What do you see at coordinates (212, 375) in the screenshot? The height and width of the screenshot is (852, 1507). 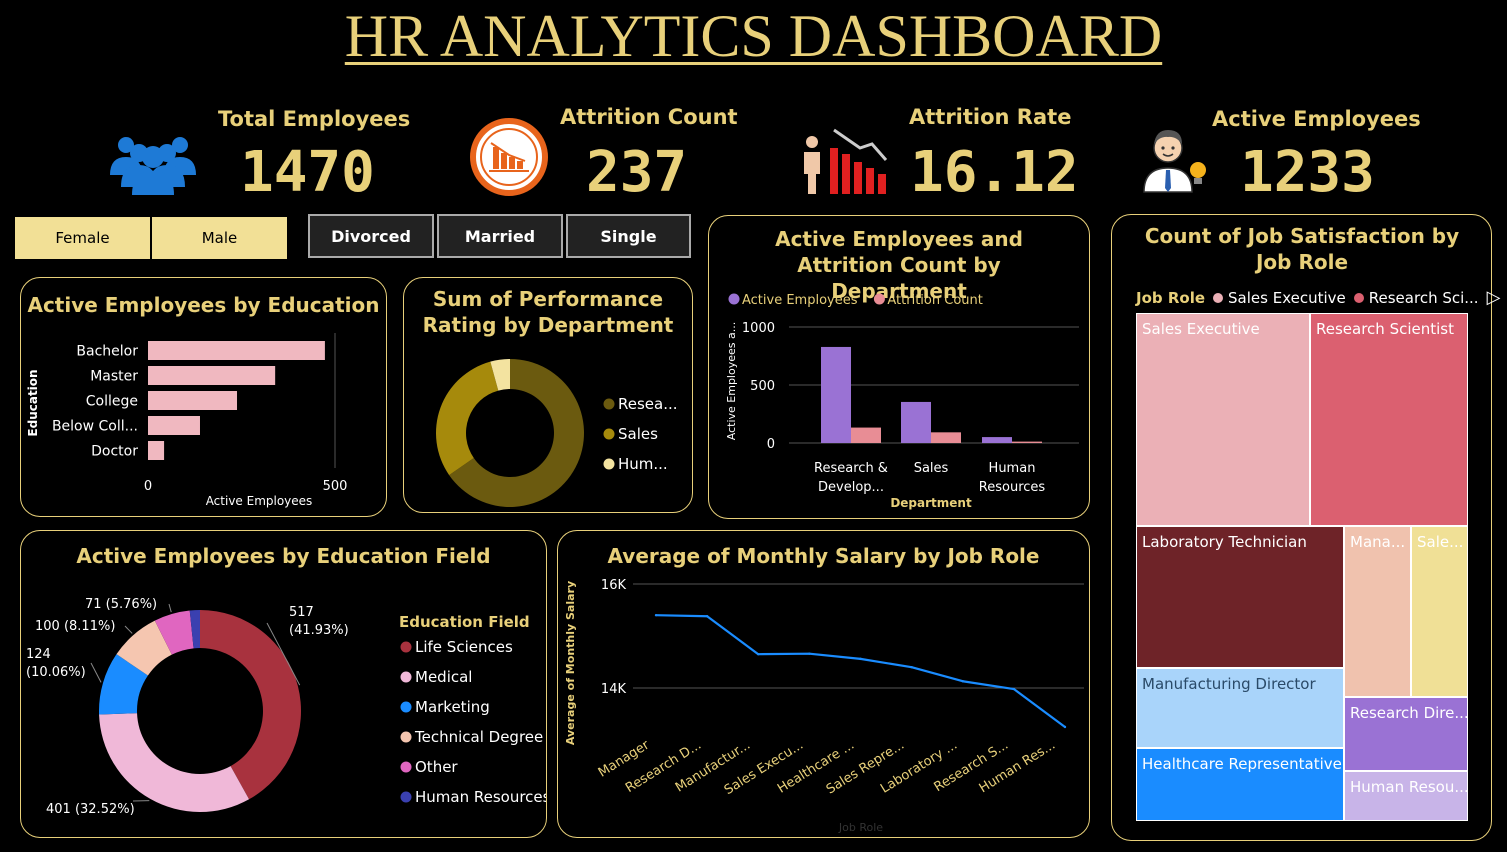 I see `bar-master` at bounding box center [212, 375].